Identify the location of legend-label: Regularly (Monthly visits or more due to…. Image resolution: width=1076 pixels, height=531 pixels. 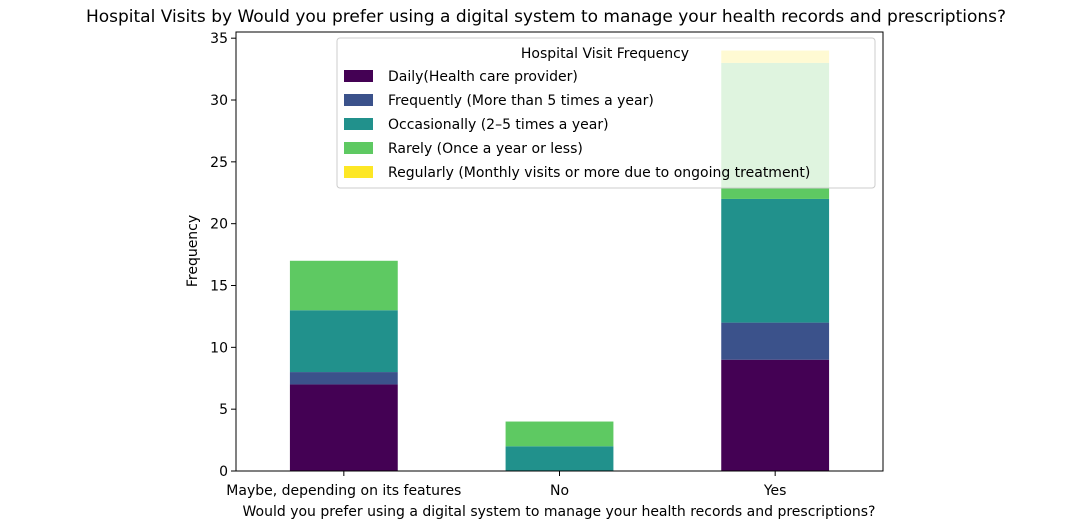
(599, 173).